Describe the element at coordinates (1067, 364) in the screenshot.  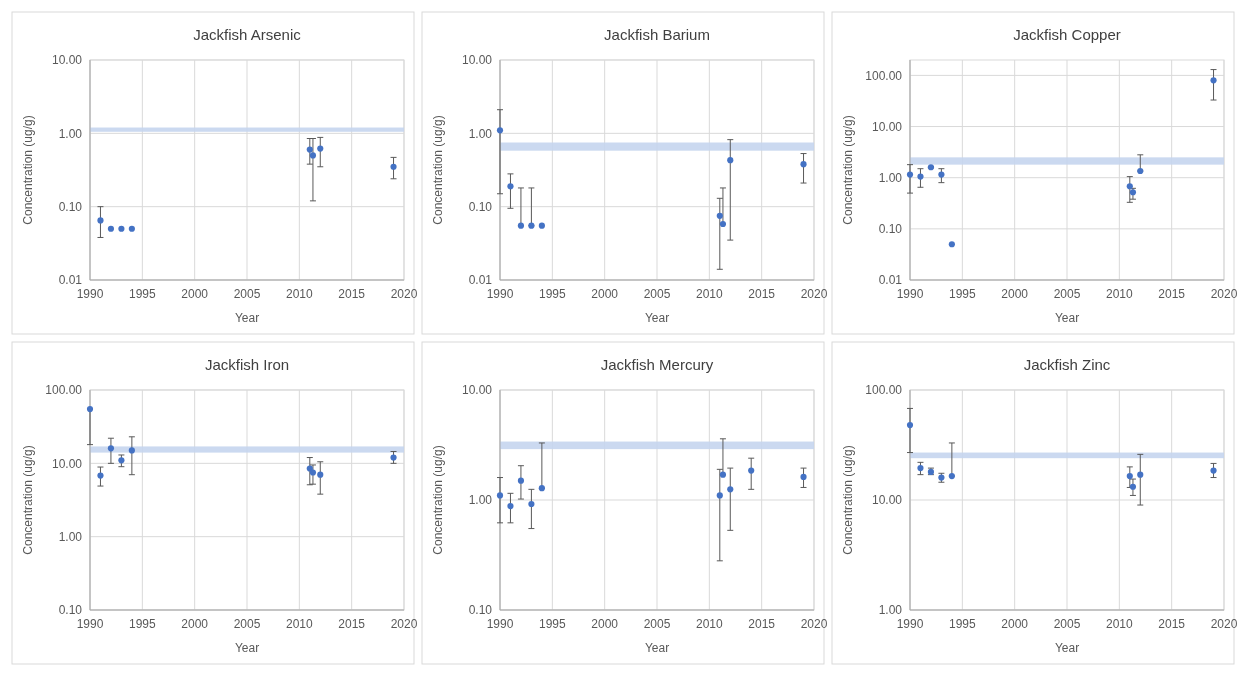
I see `chart-title: Jackfish Zinc` at that location.